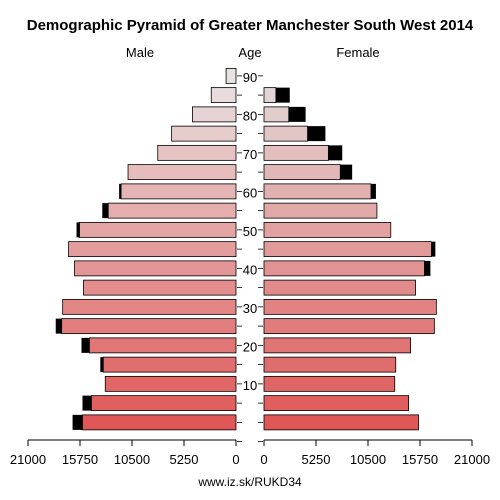 The height and width of the screenshot is (500, 500). What do you see at coordinates (250, 385) in the screenshot?
I see `age-tick-label: 10` at bounding box center [250, 385].